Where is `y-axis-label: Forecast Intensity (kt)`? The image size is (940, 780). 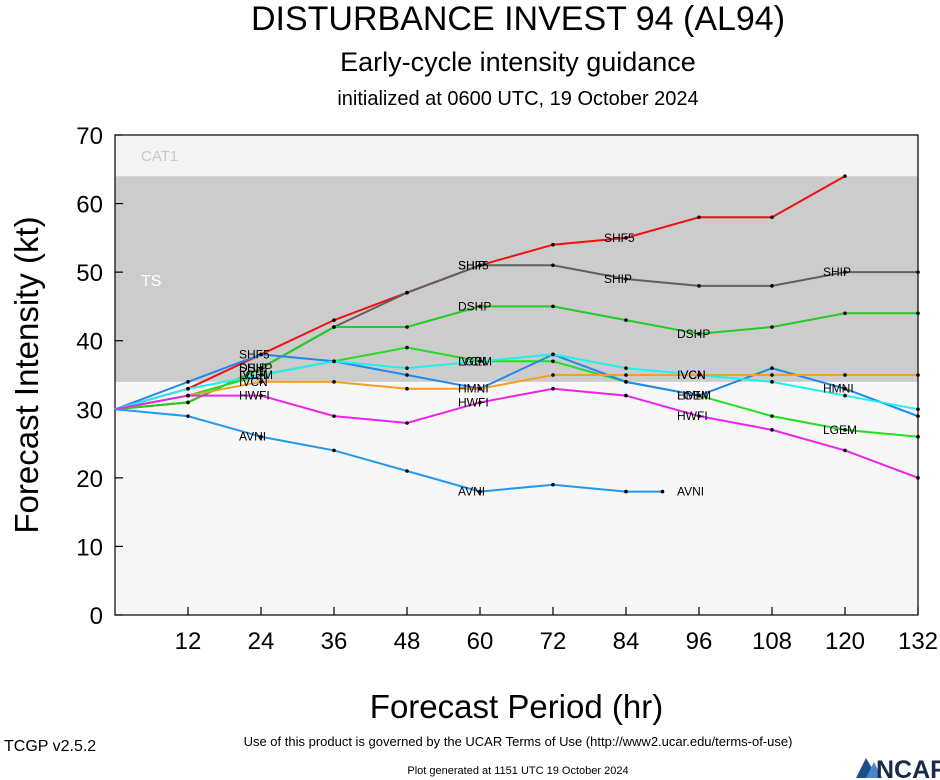 y-axis-label: Forecast Intensity (kt) is located at coordinates (26, 374).